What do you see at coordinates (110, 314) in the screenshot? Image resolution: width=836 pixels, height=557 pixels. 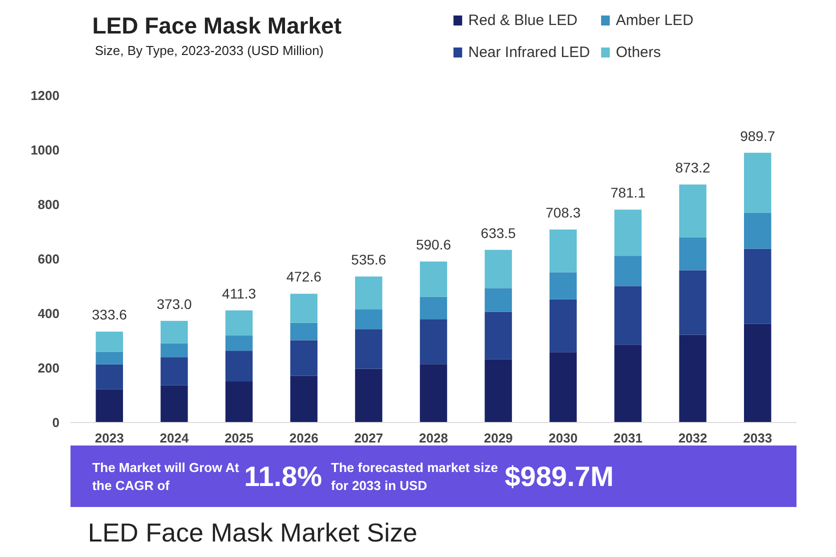 I see `total-label: 333.6` at bounding box center [110, 314].